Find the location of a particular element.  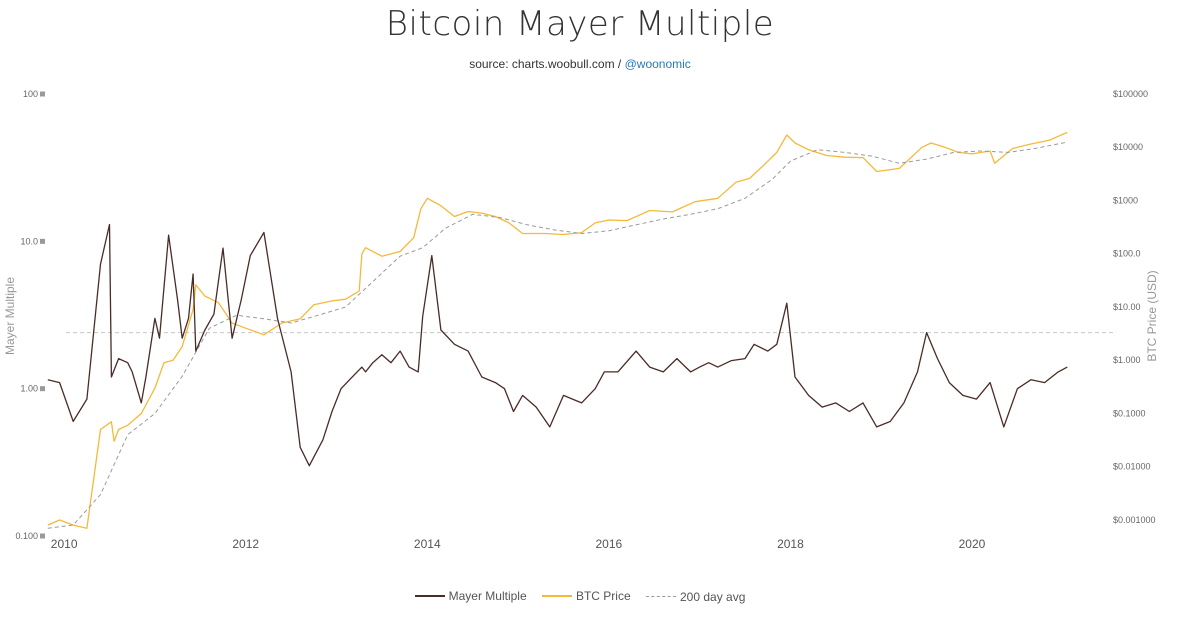

legend-item-mayer: Mayer Multiple is located at coordinates (470, 596).